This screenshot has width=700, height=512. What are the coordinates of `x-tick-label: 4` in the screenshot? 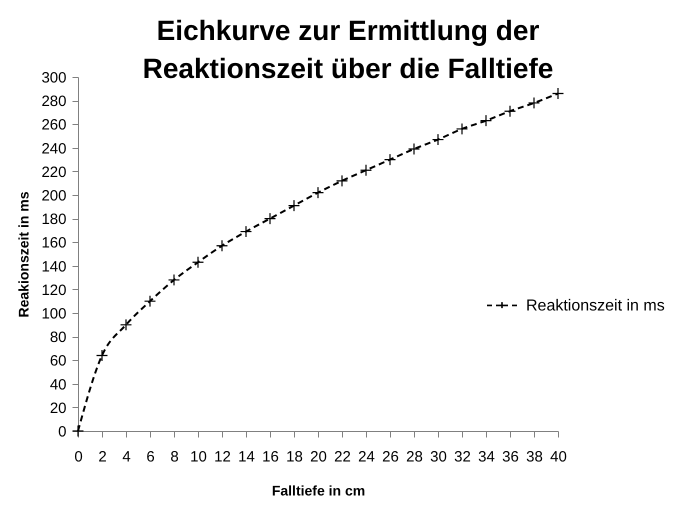 It's located at (126, 457).